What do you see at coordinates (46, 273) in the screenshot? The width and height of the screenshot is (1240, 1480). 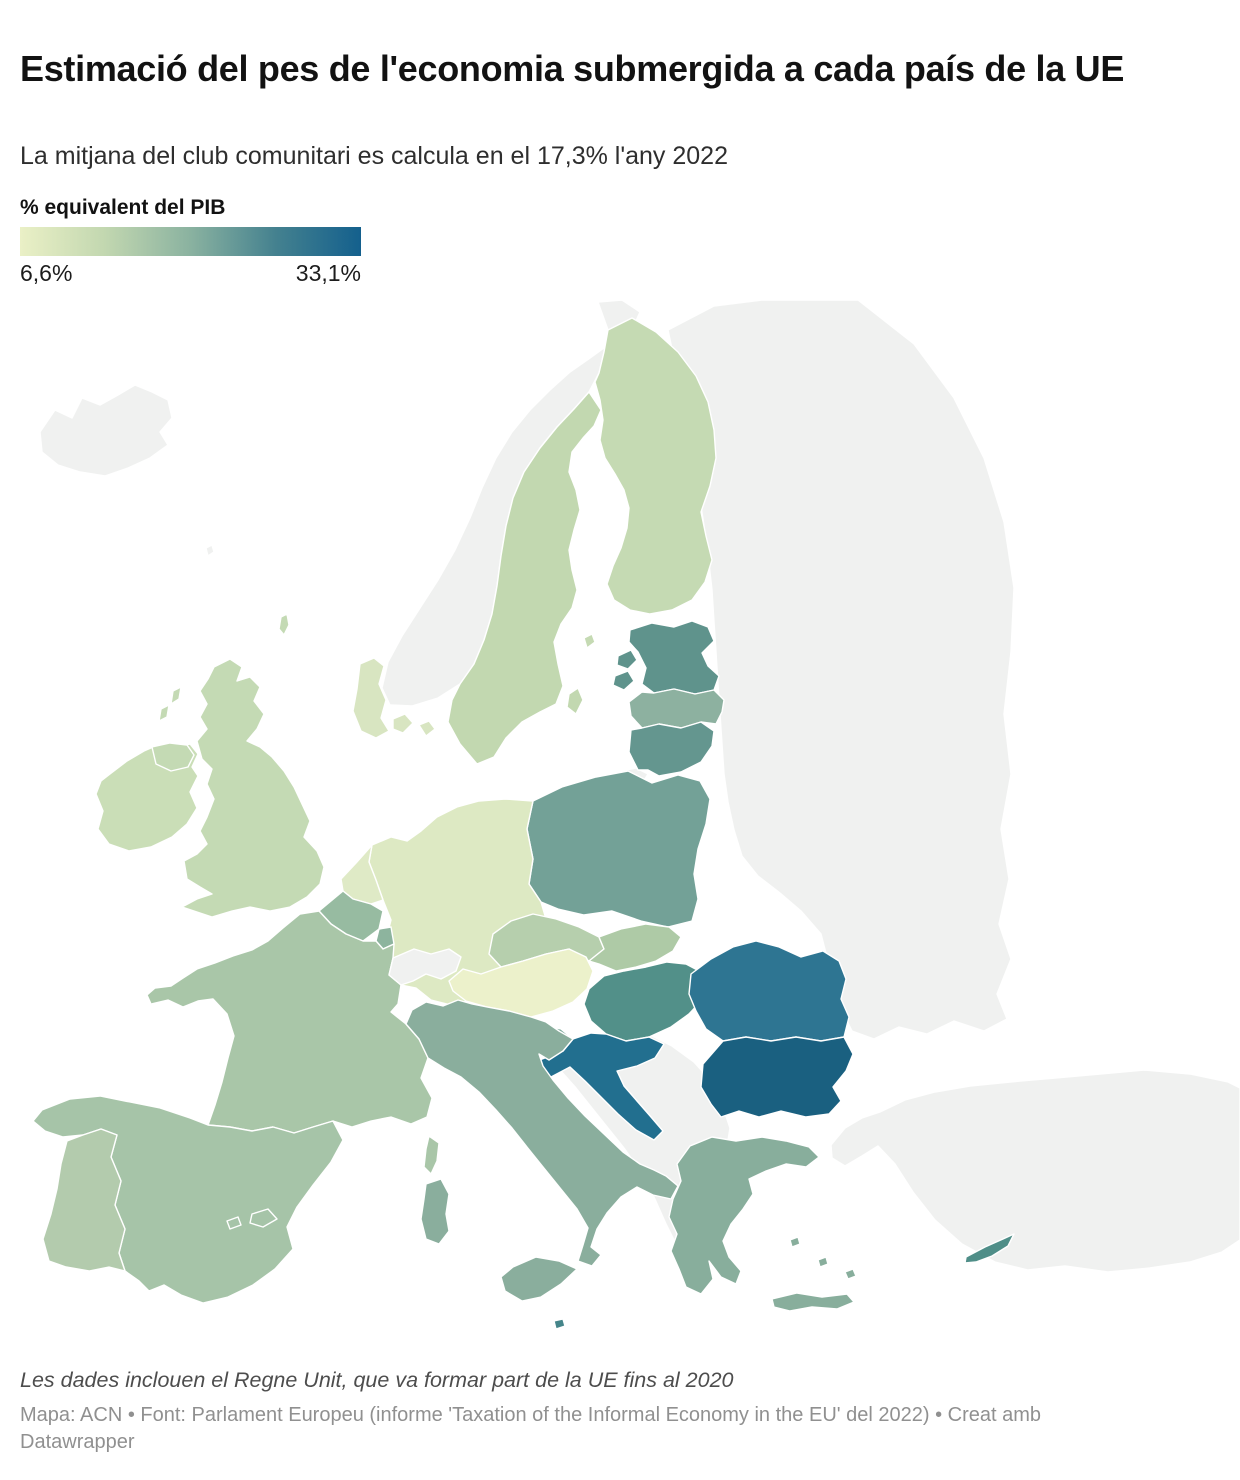 I see `legend-min-label: 6,6%` at bounding box center [46, 273].